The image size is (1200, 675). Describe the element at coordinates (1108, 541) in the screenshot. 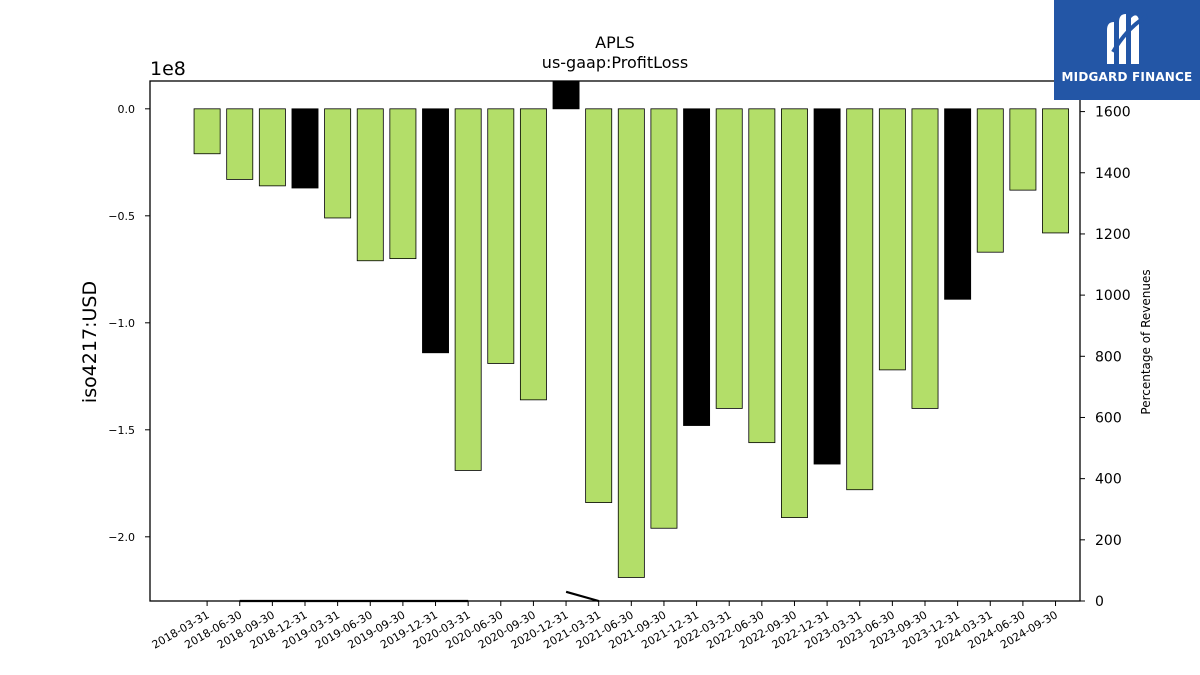

I see `y2-tick-label: 200` at that location.